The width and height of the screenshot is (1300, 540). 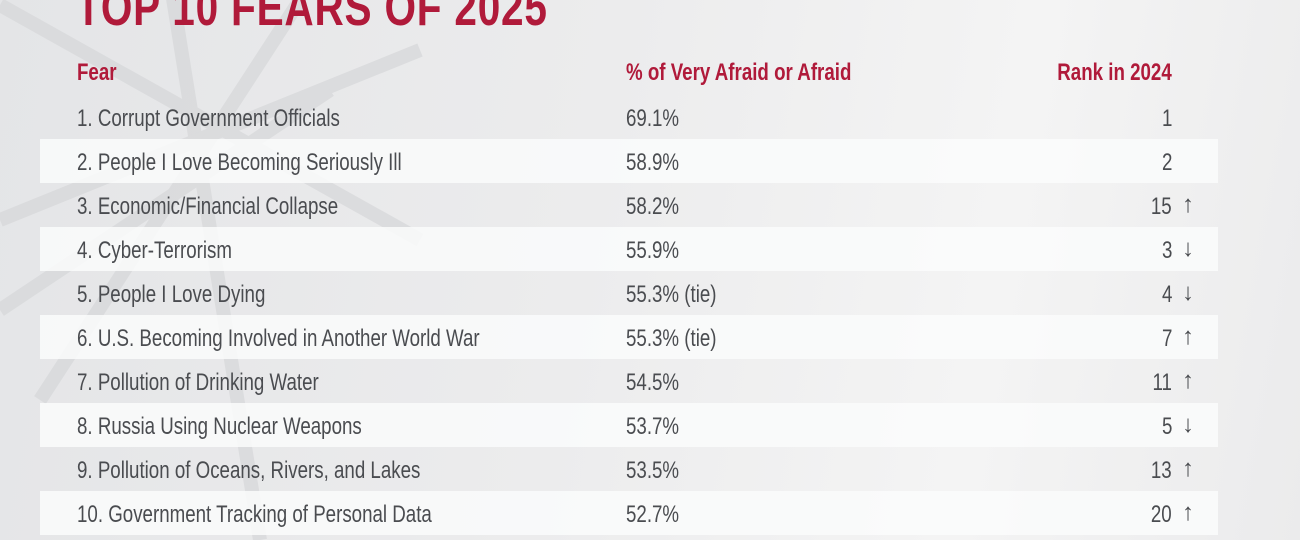 I want to click on table-row: 5. People I Love Dying 55.3% (tie) 4 ↓, so click(x=629, y=293).